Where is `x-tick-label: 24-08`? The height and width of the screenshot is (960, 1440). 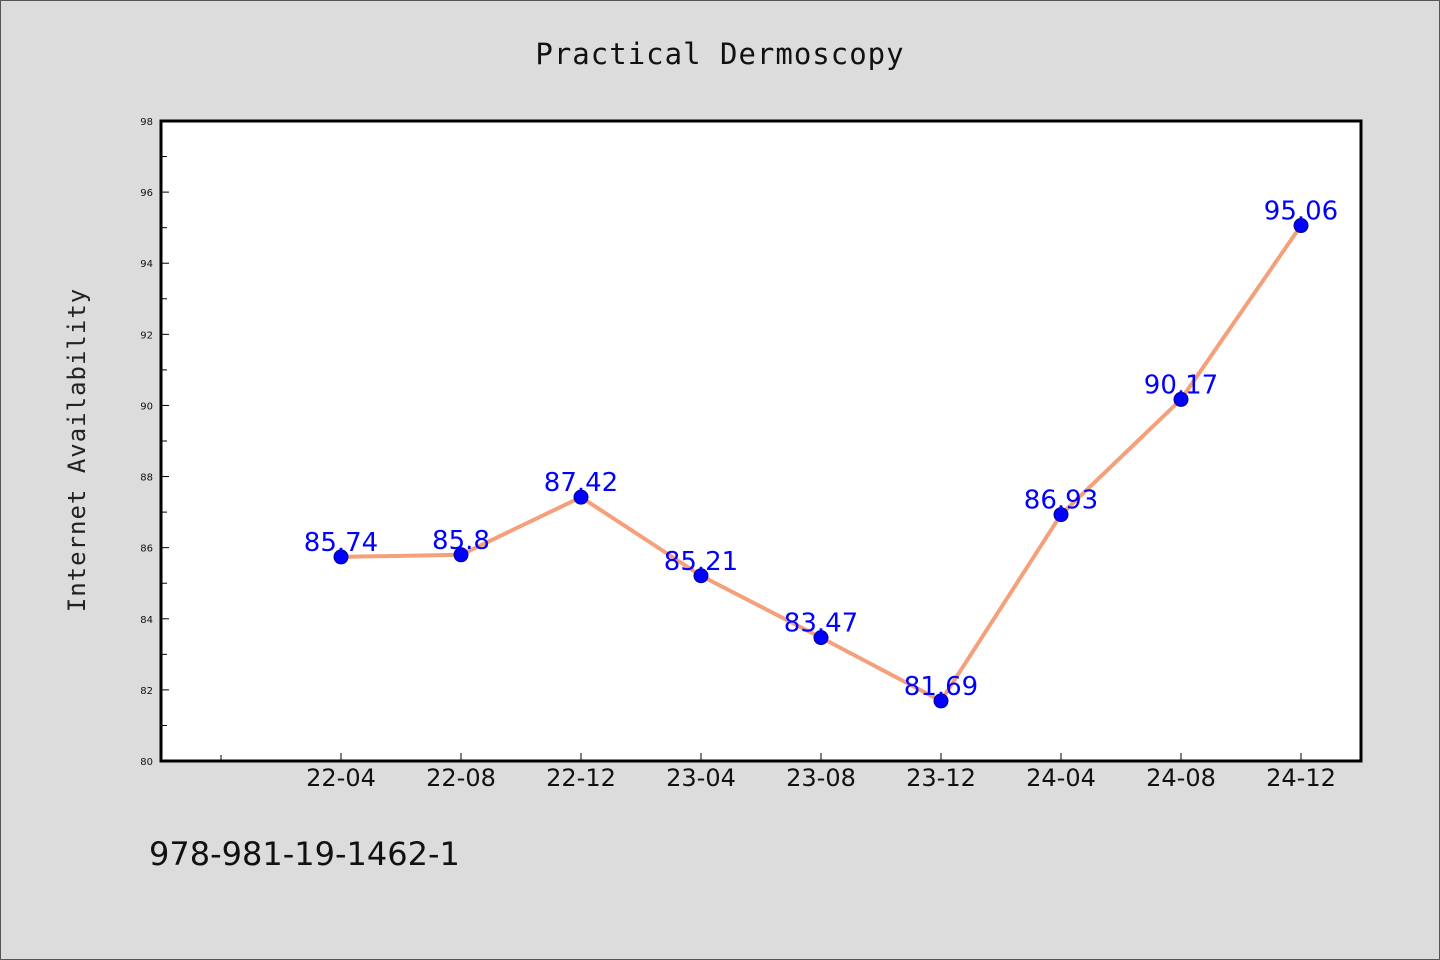
x-tick-label: 24-08 is located at coordinates (1181, 778).